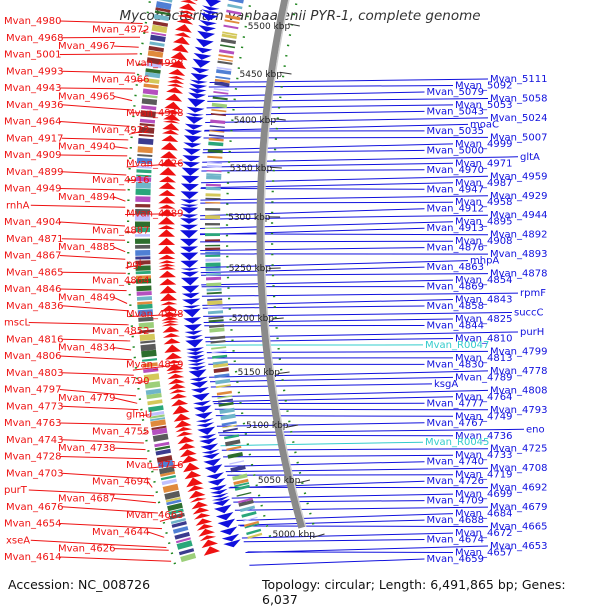  What do you see at coordinates (455, 111) in the screenshot?
I see `feature-label-right: Mvan_5043` at bounding box center [455, 111].